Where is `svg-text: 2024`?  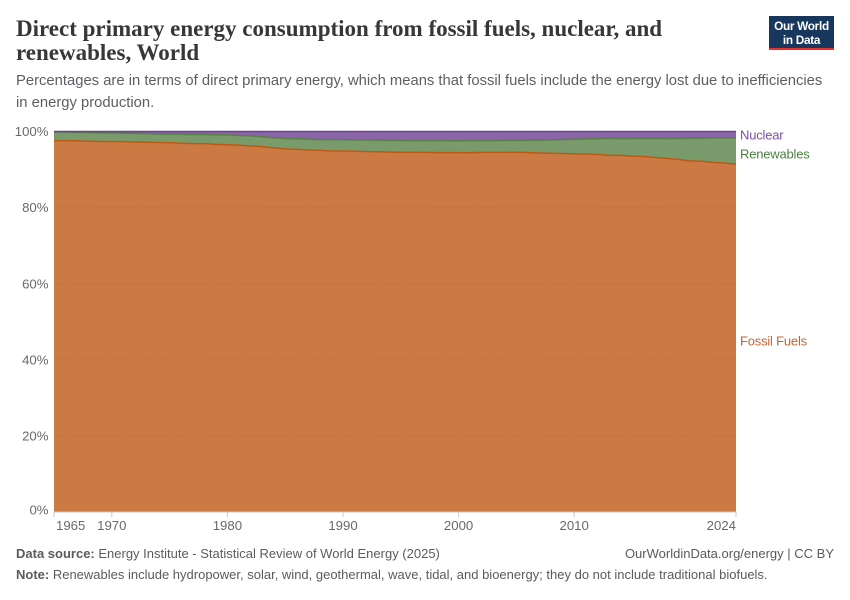
svg-text: 2024 is located at coordinates (721, 525).